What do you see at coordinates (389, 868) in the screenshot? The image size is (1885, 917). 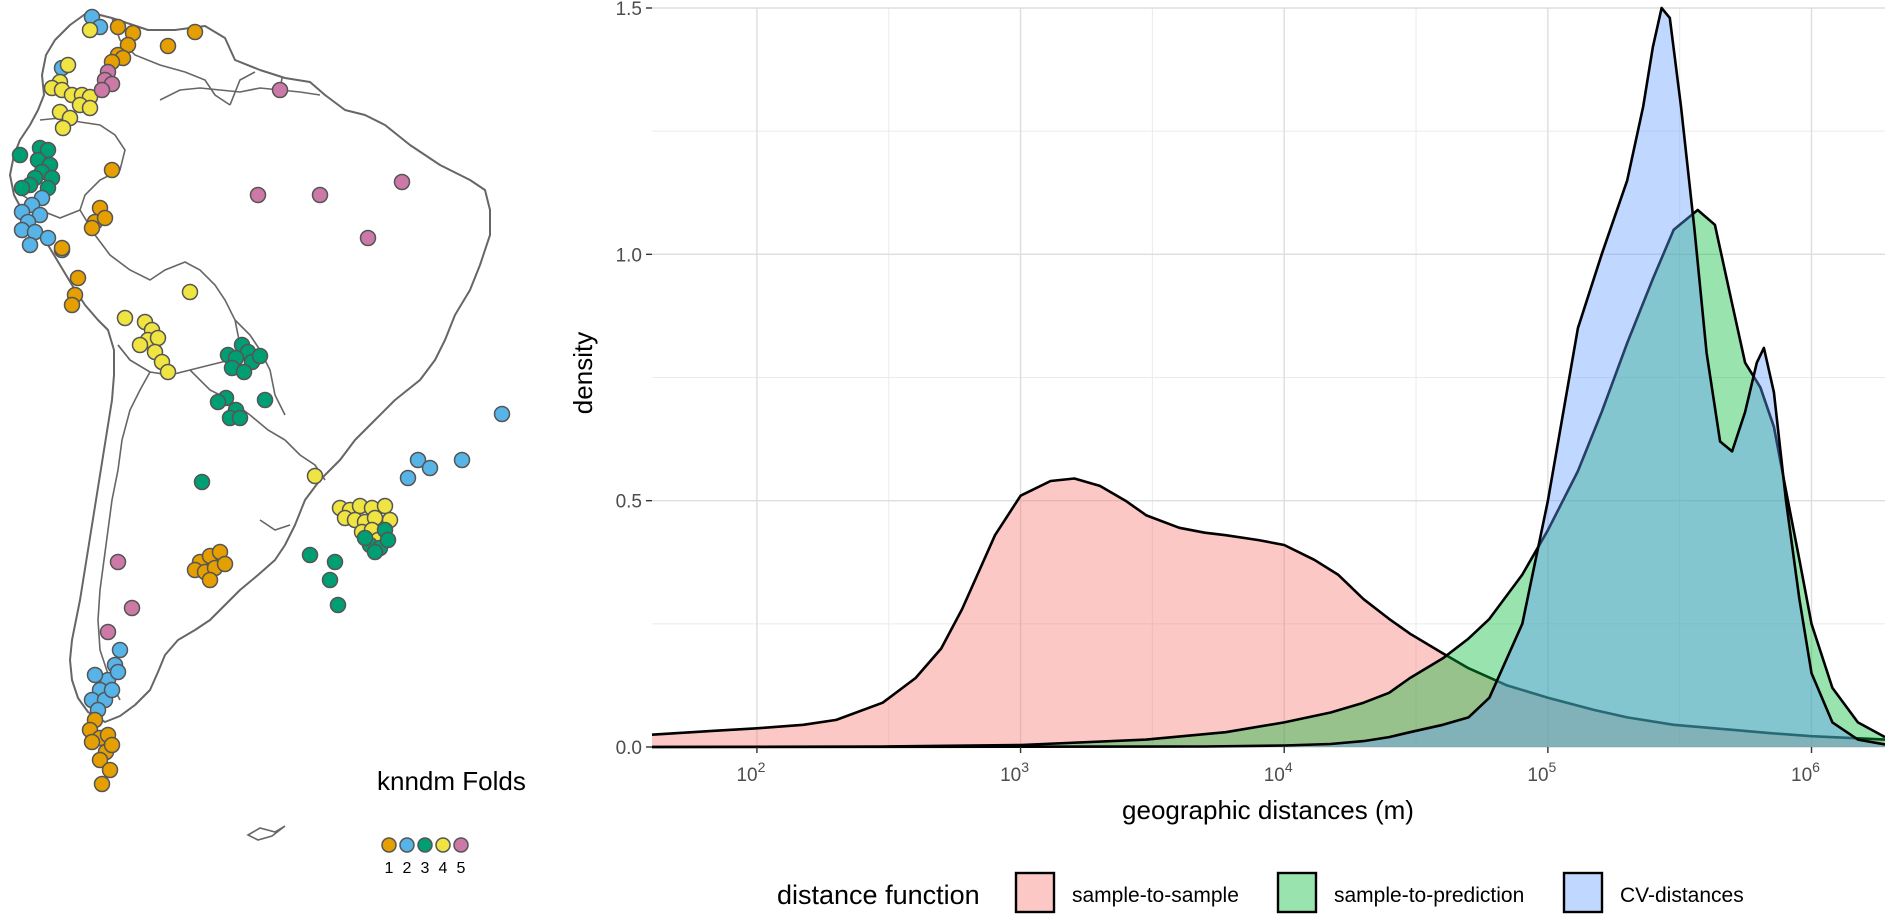 I see `map-legend-label-1: 1` at bounding box center [389, 868].